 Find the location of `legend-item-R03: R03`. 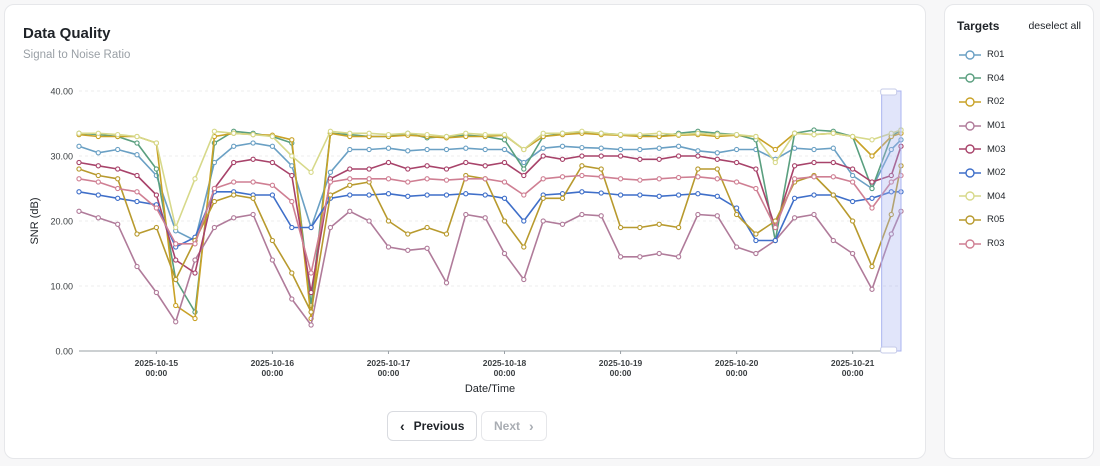

legend-item-R03: R03 is located at coordinates (982, 244).